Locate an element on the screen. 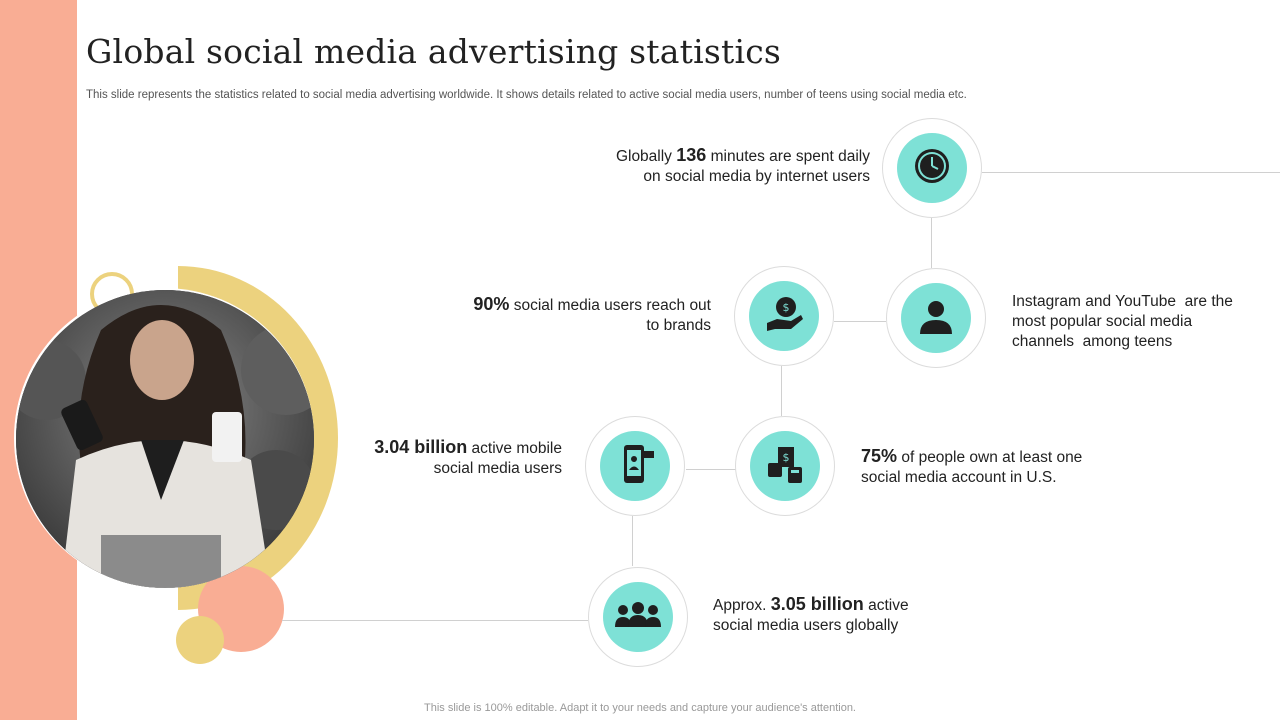  stat-teens-line1: Instagram and YouTube are the is located at coordinates (1122, 301).